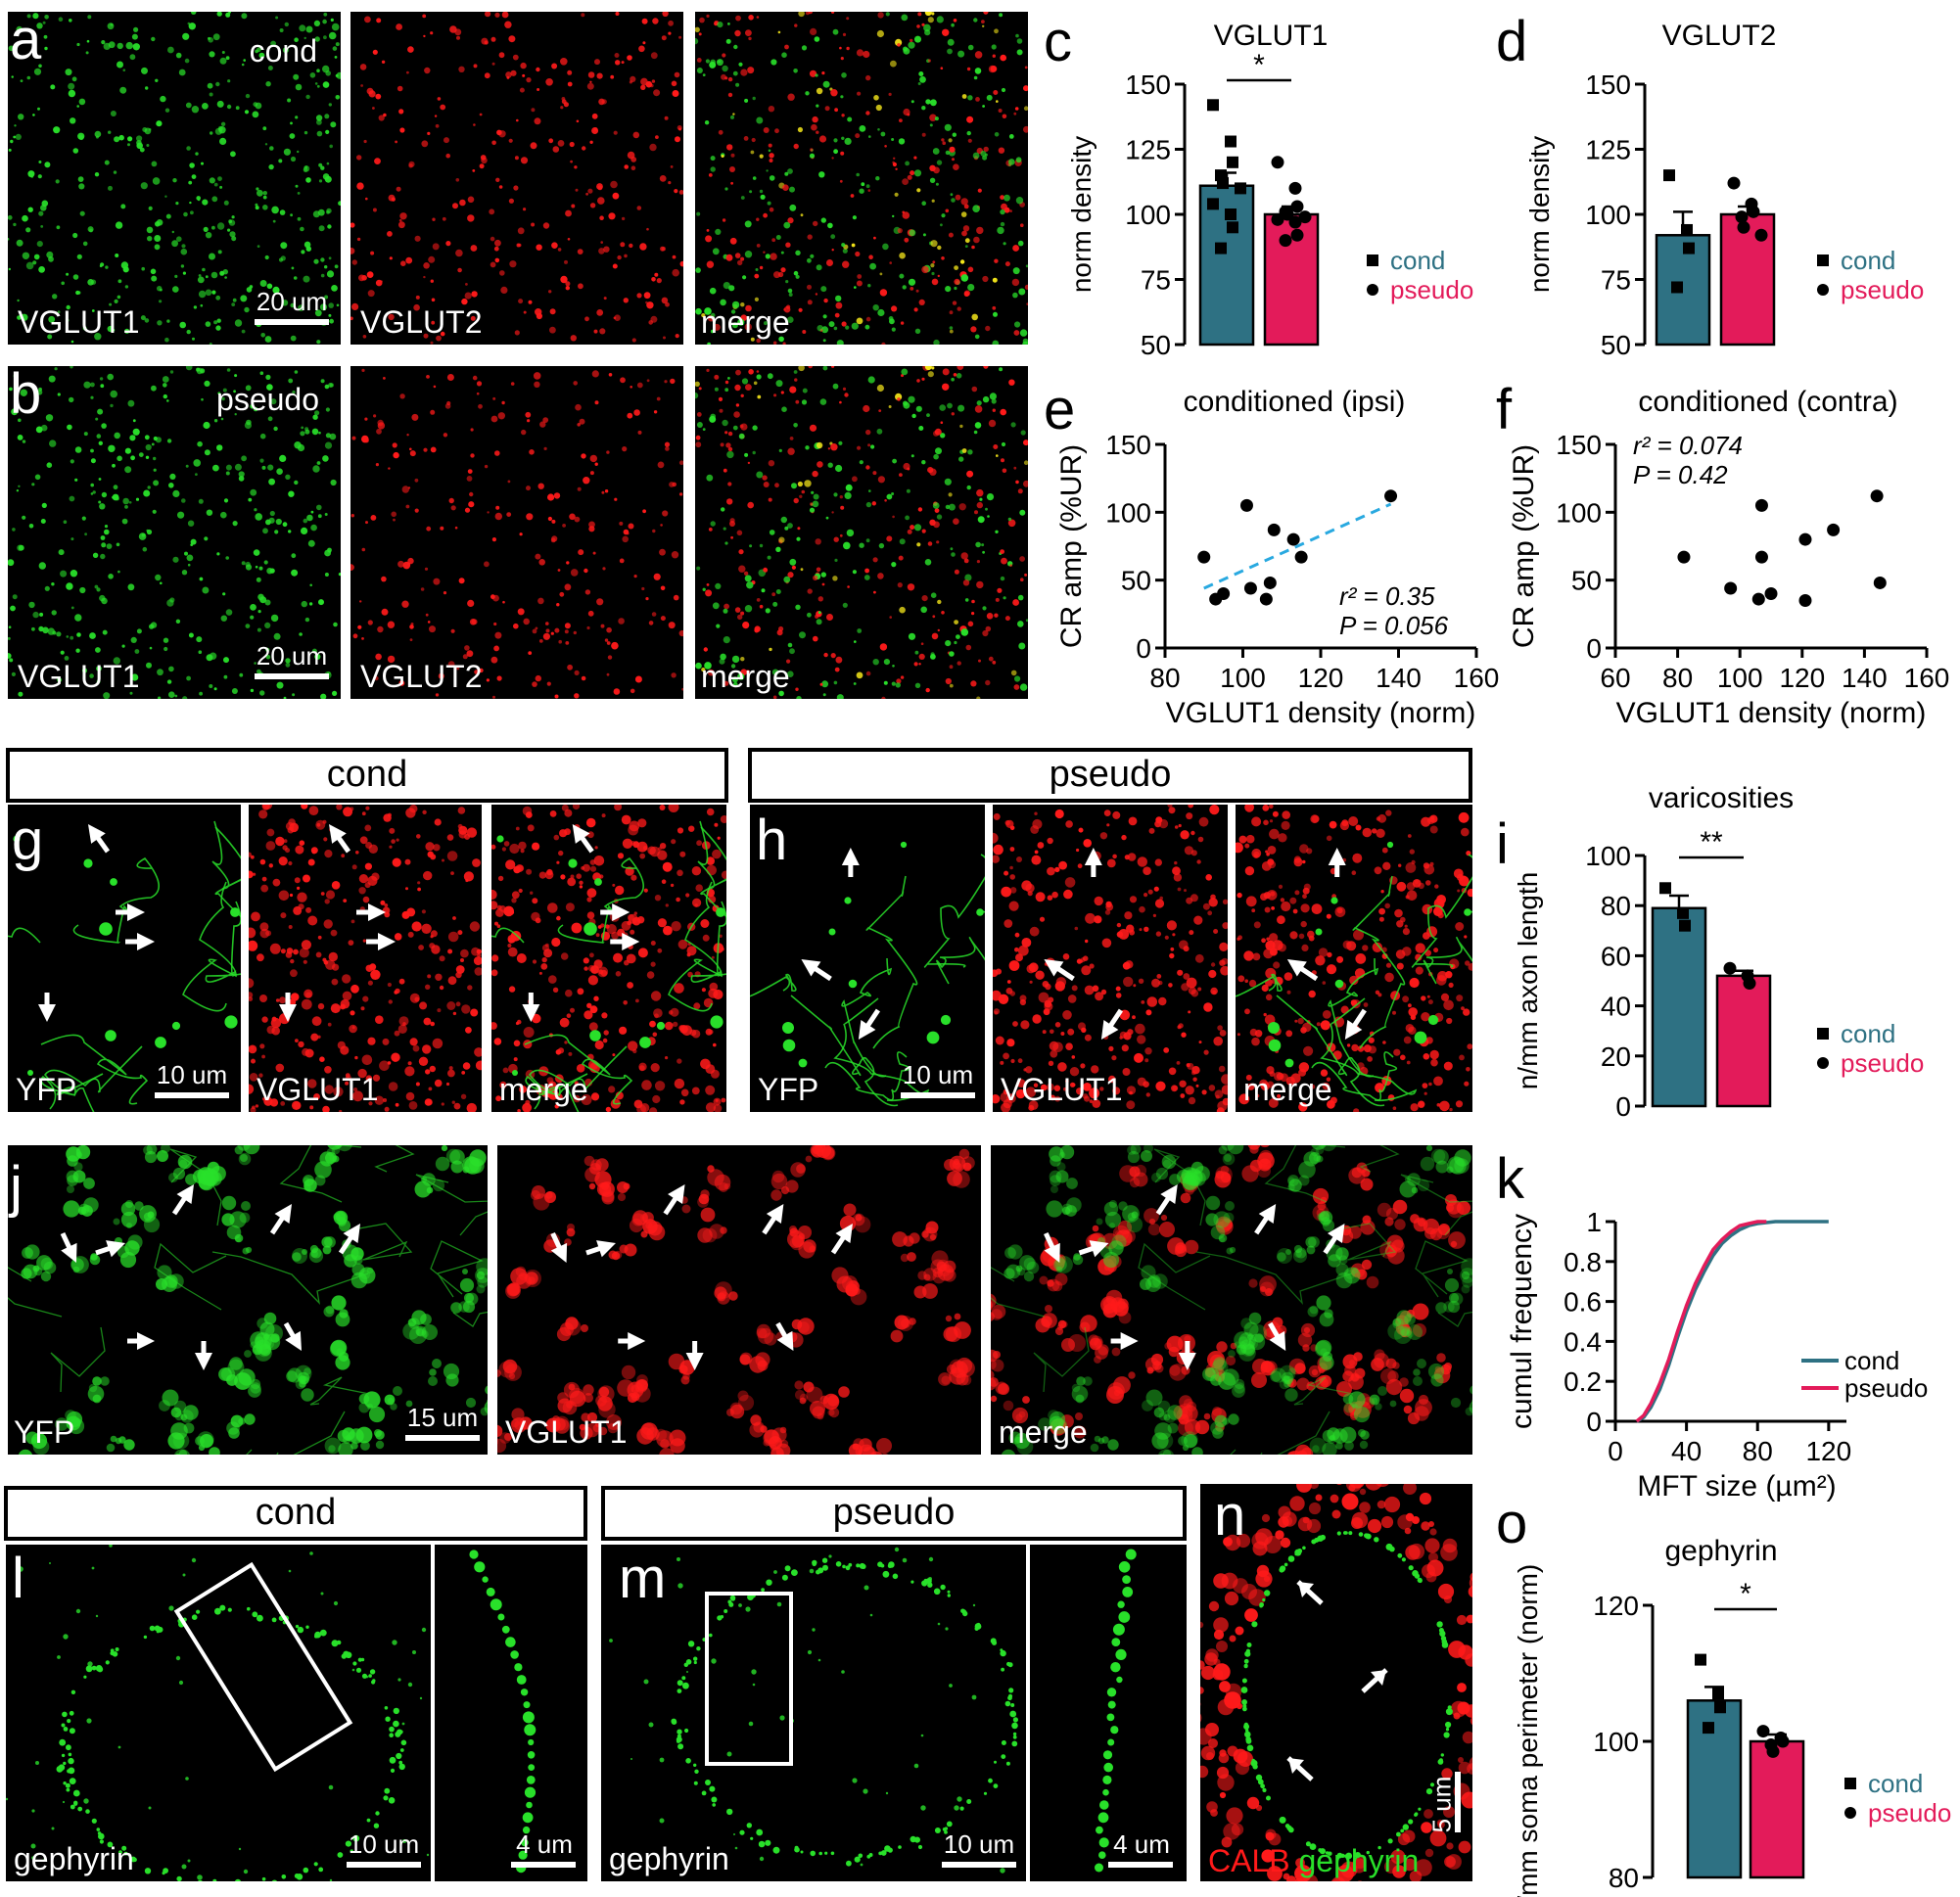  Describe the element at coordinates (18, 1579) in the screenshot. I see `panel-letter-l: l` at that location.